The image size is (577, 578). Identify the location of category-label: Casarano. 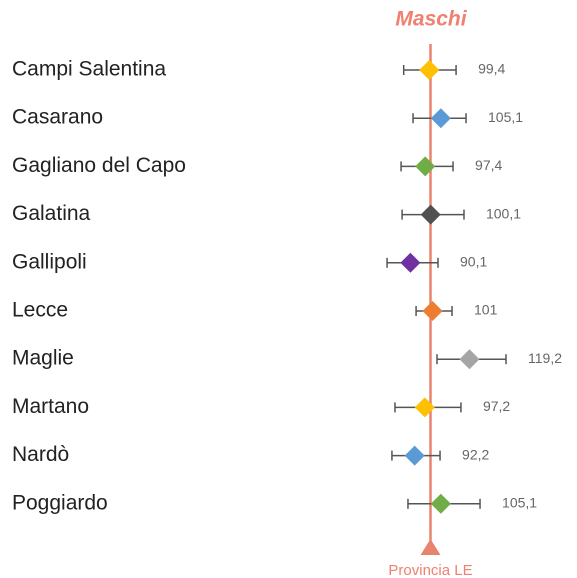
(57, 117).